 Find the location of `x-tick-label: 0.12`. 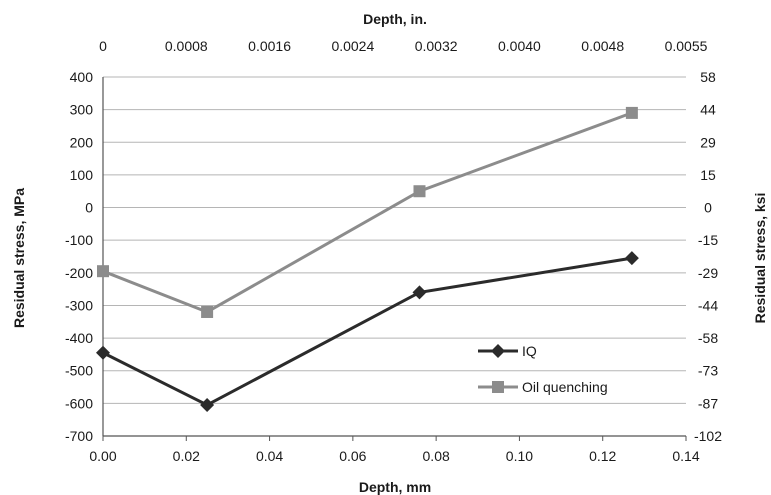

x-tick-label: 0.12 is located at coordinates (602, 456).